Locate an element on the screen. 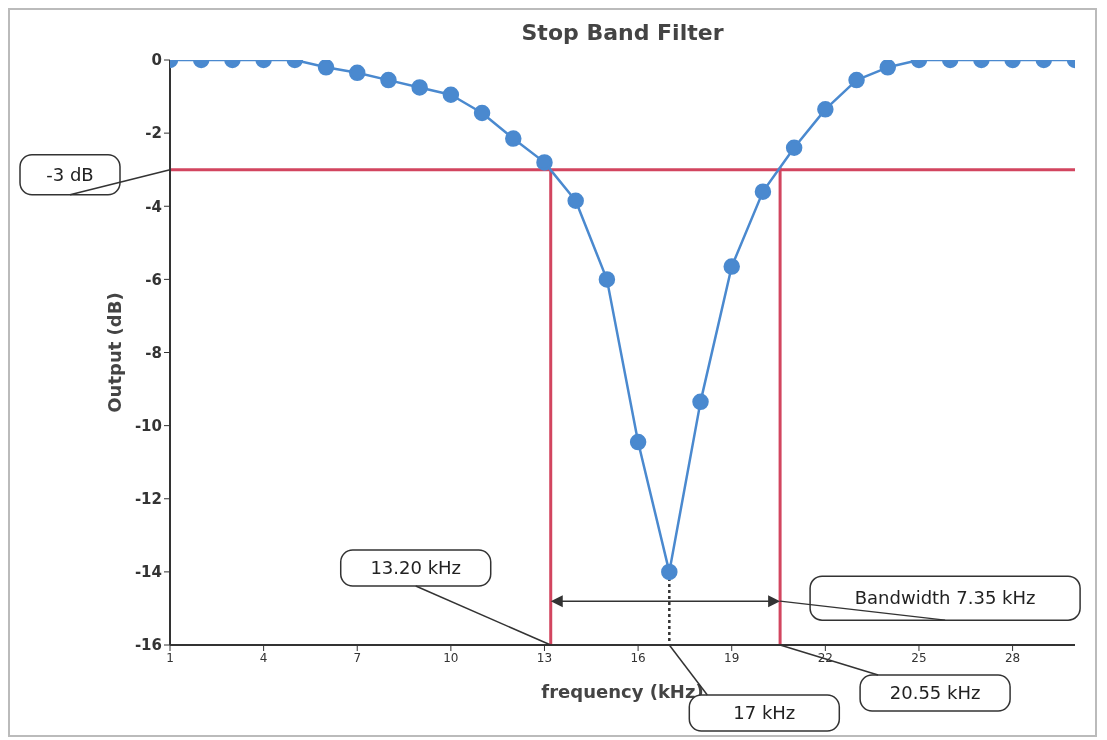 The height and width of the screenshot is (740, 1107). y-tick-label: -14 is located at coordinates (148, 572).